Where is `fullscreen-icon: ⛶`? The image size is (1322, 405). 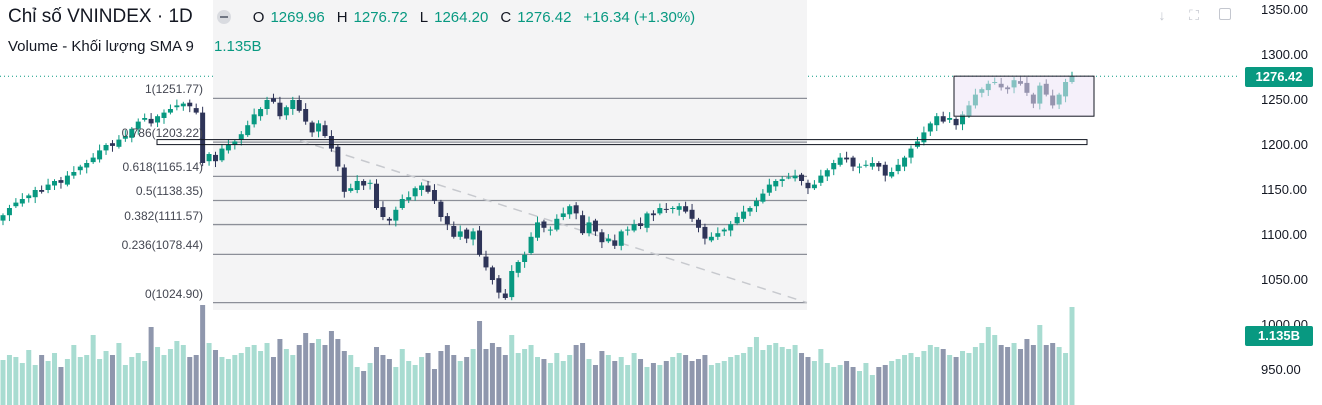 fullscreen-icon: ⛶ is located at coordinates (1194, 15).